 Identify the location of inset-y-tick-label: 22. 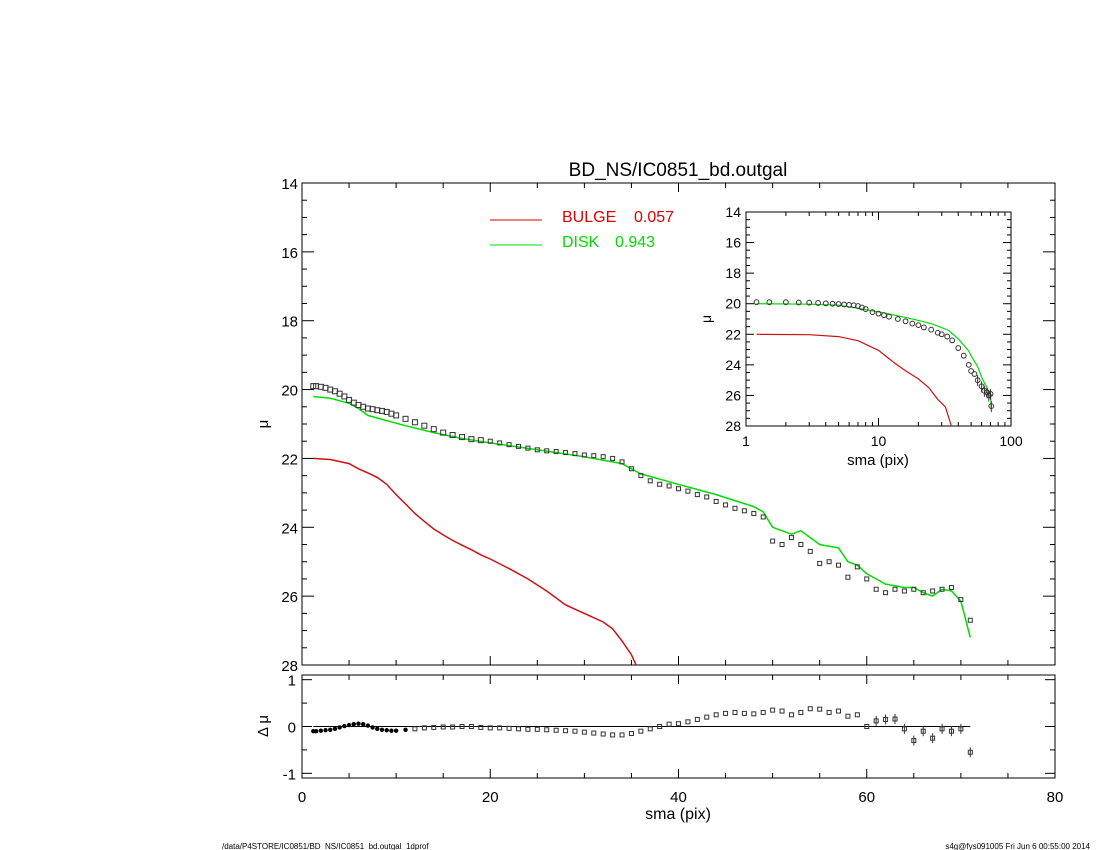
(733, 334).